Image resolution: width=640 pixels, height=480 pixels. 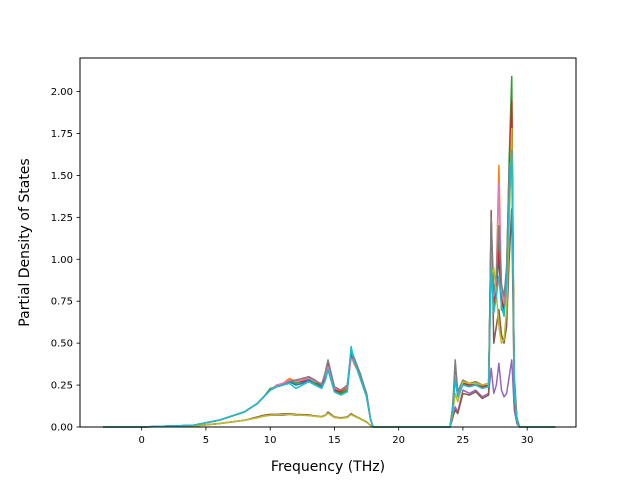 I want to click on x-tick-label: 25, so click(x=463, y=440).